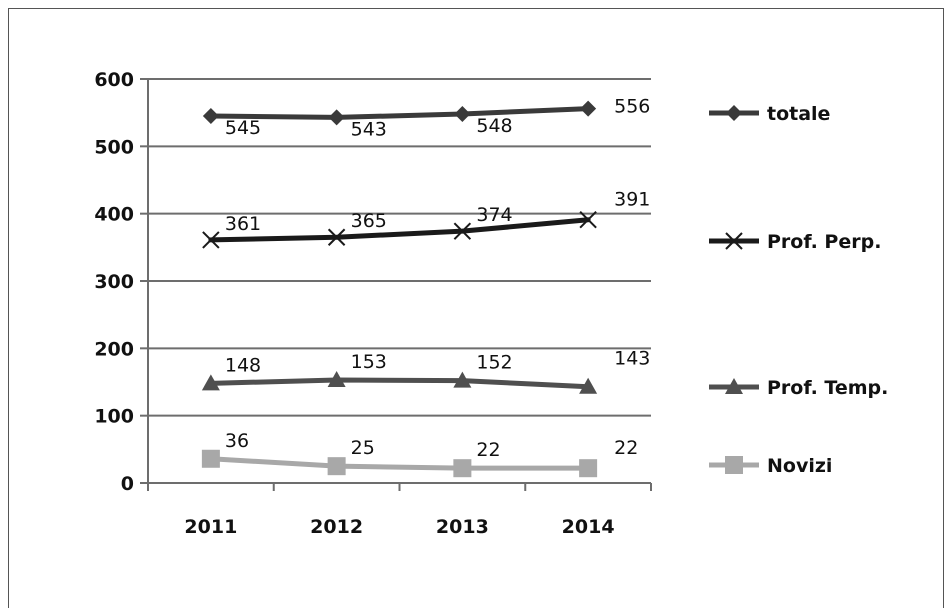  Describe the element at coordinates (632, 359) in the screenshot. I see `data-label: 143` at that location.